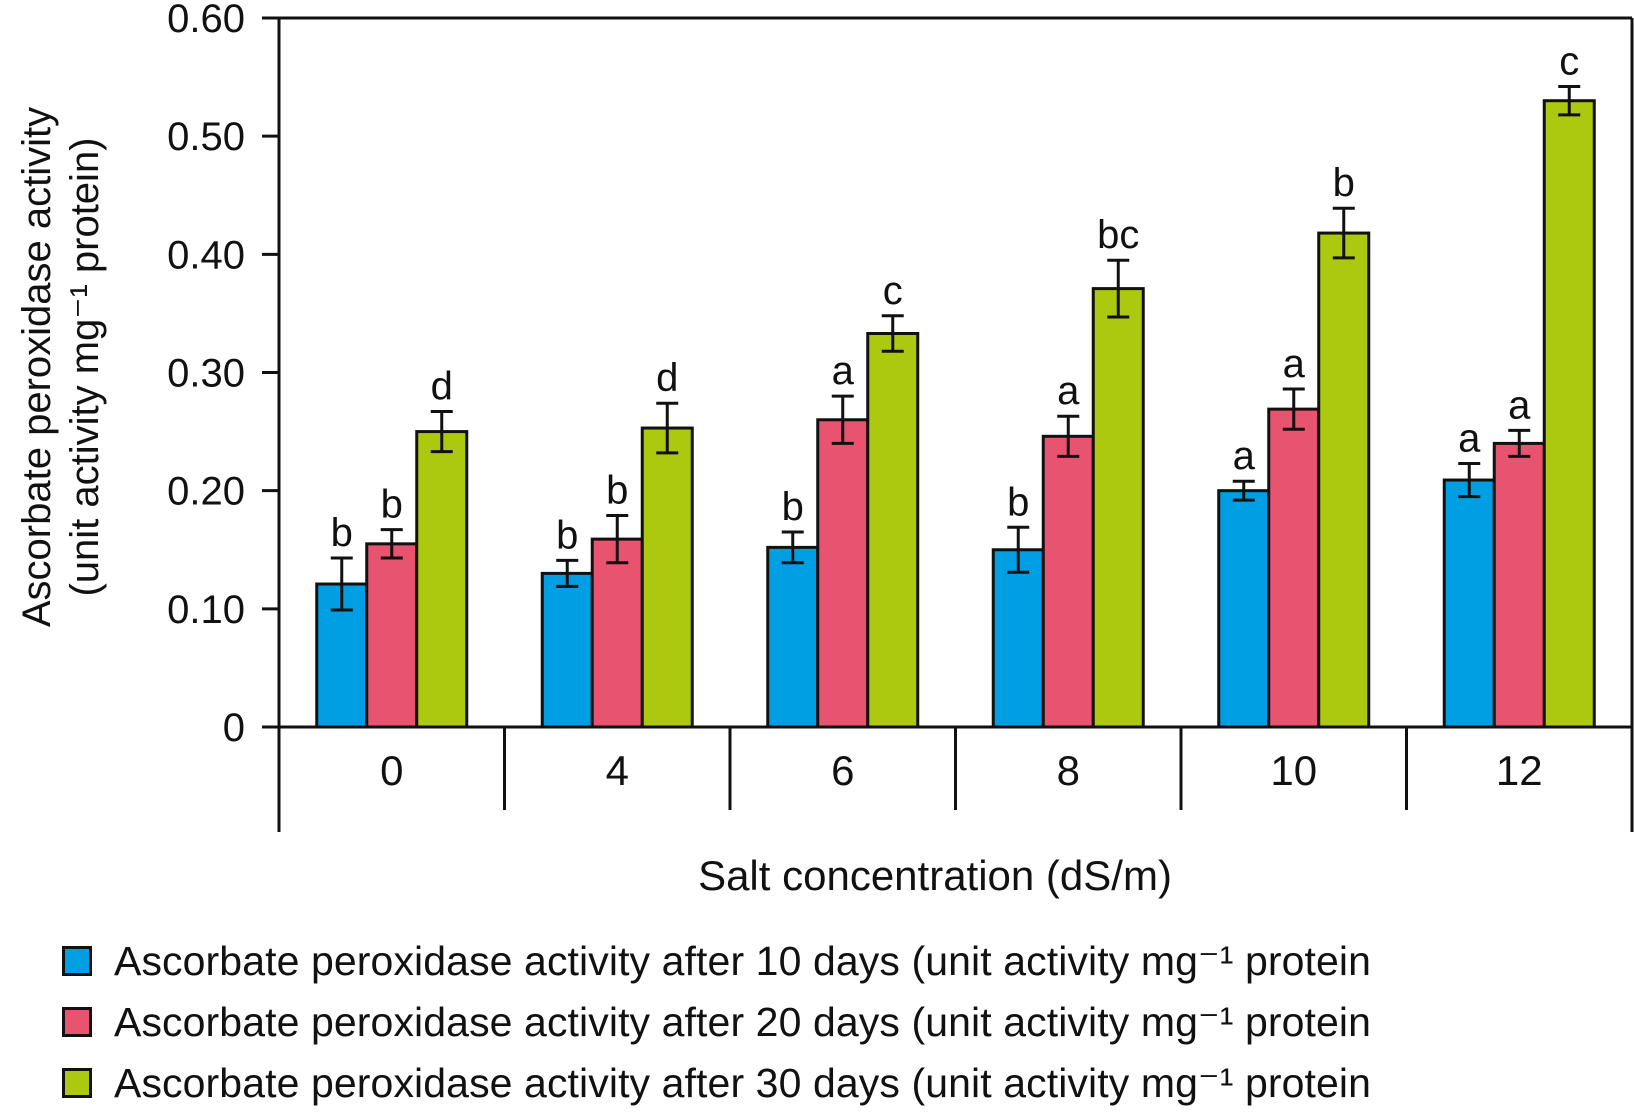 Image resolution: width=1634 pixels, height=1118 pixels. What do you see at coordinates (37, 367) in the screenshot?
I see `y-axis-label-line1: Ascorbate peroxidase activity` at bounding box center [37, 367].